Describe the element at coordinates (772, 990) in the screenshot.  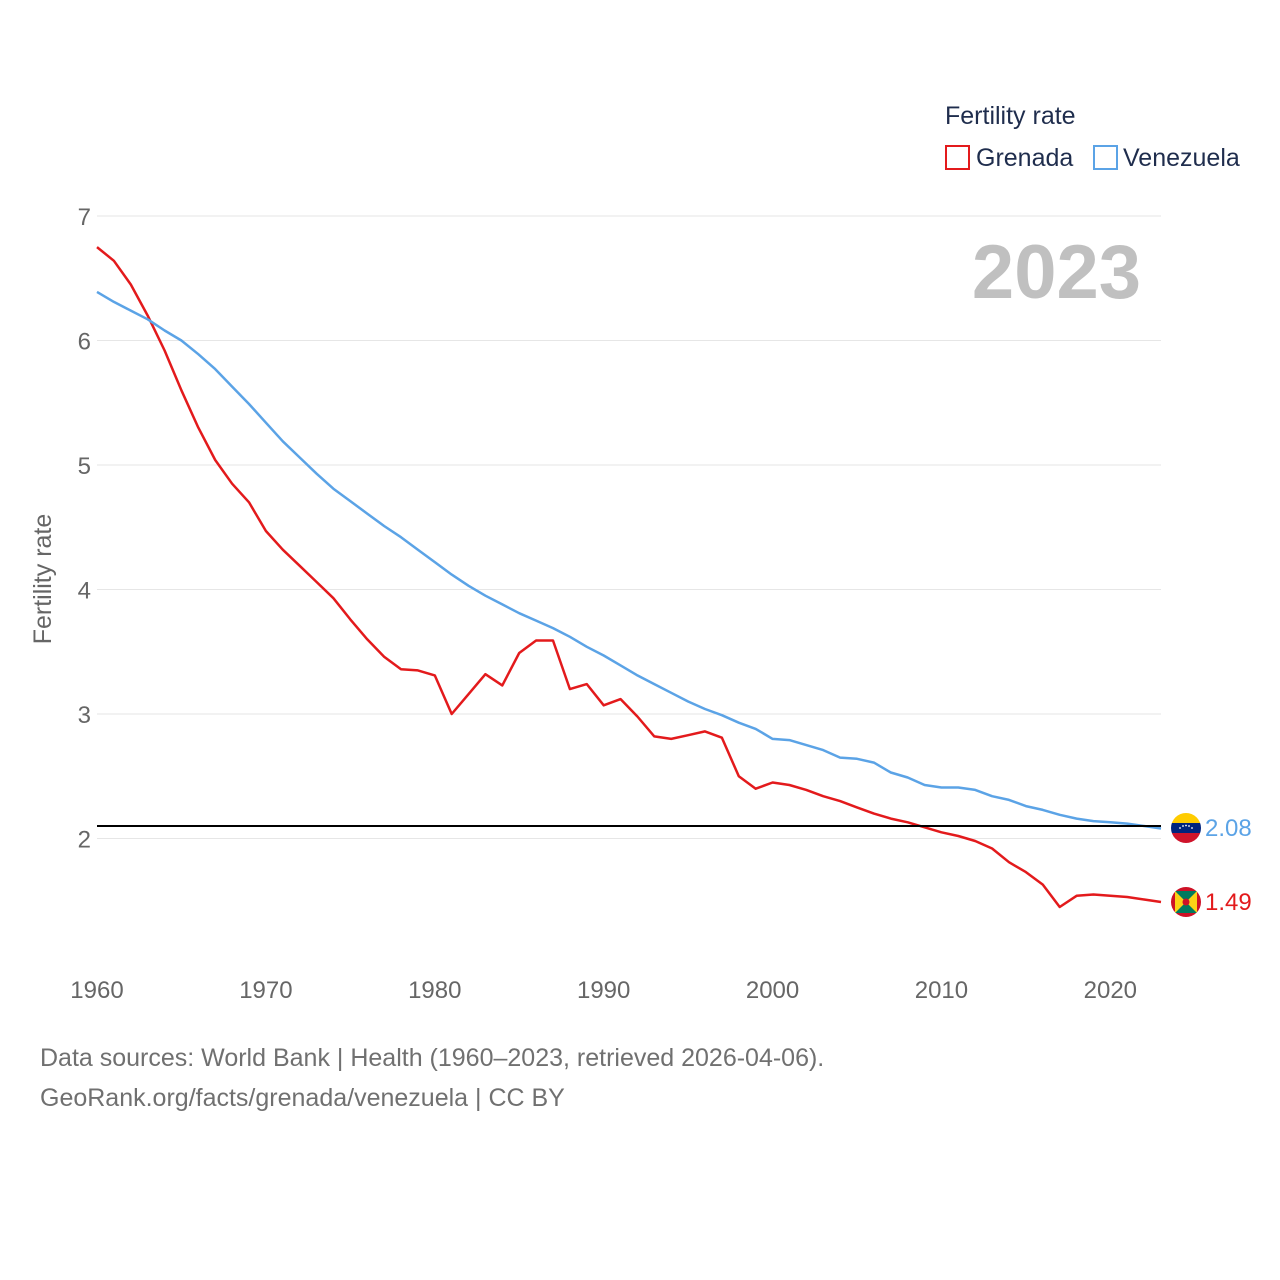
I see `x-tick-label: 2000` at that location.